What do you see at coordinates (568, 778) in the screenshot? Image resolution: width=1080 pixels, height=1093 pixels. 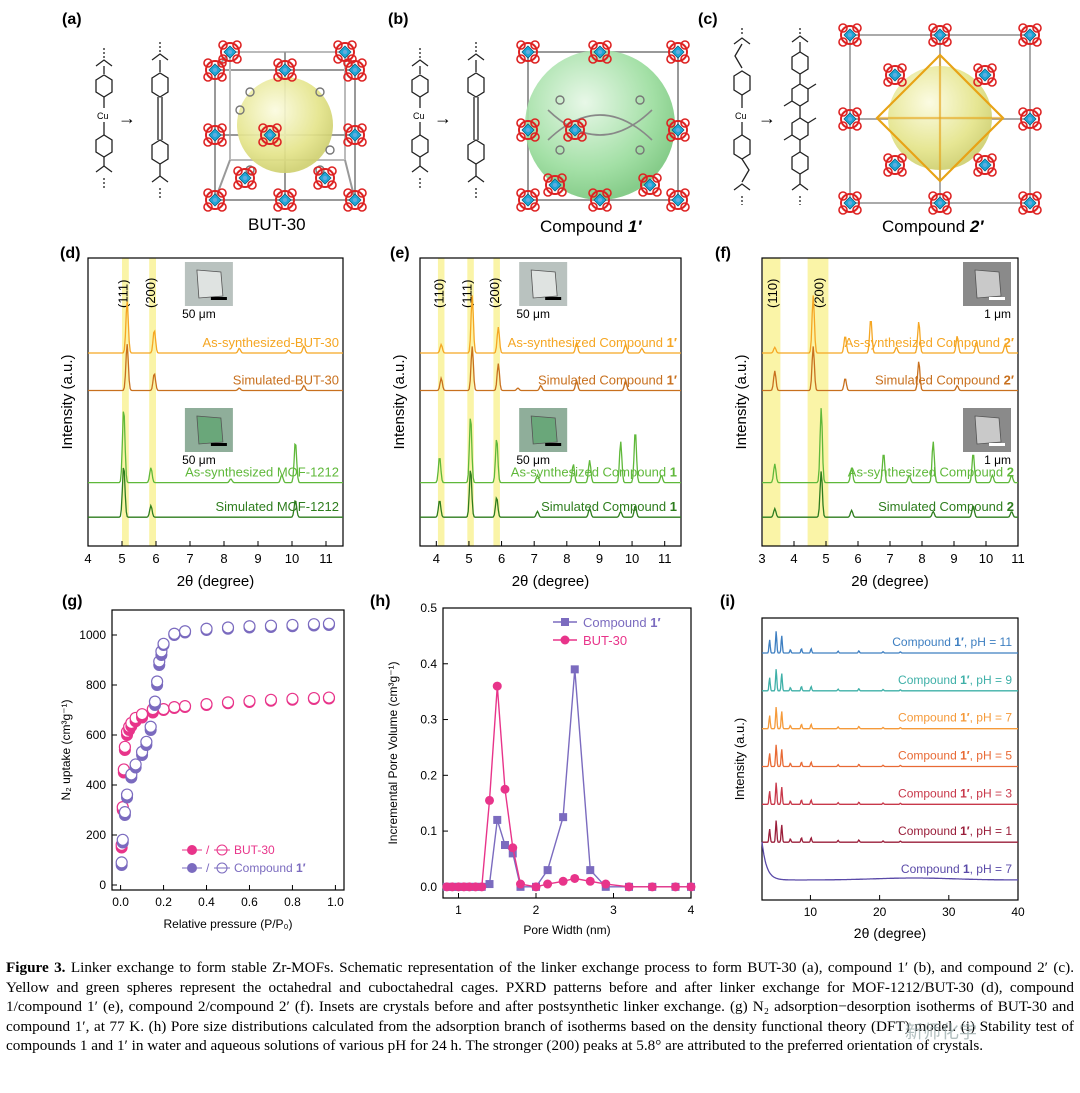 I see `series-line` at bounding box center [568, 778].